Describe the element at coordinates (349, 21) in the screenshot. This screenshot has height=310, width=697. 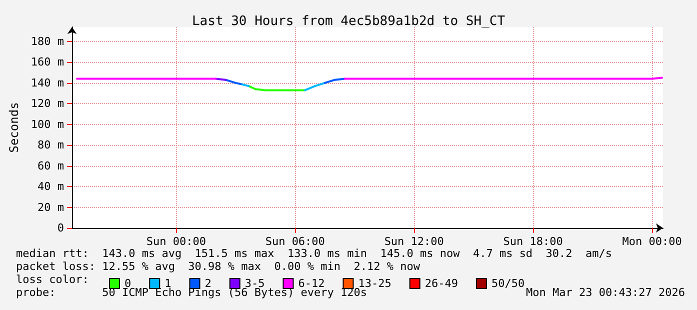
I see `chart-title: Last 30 Hours from 4ec5b89a1b2d to SH_CT` at that location.